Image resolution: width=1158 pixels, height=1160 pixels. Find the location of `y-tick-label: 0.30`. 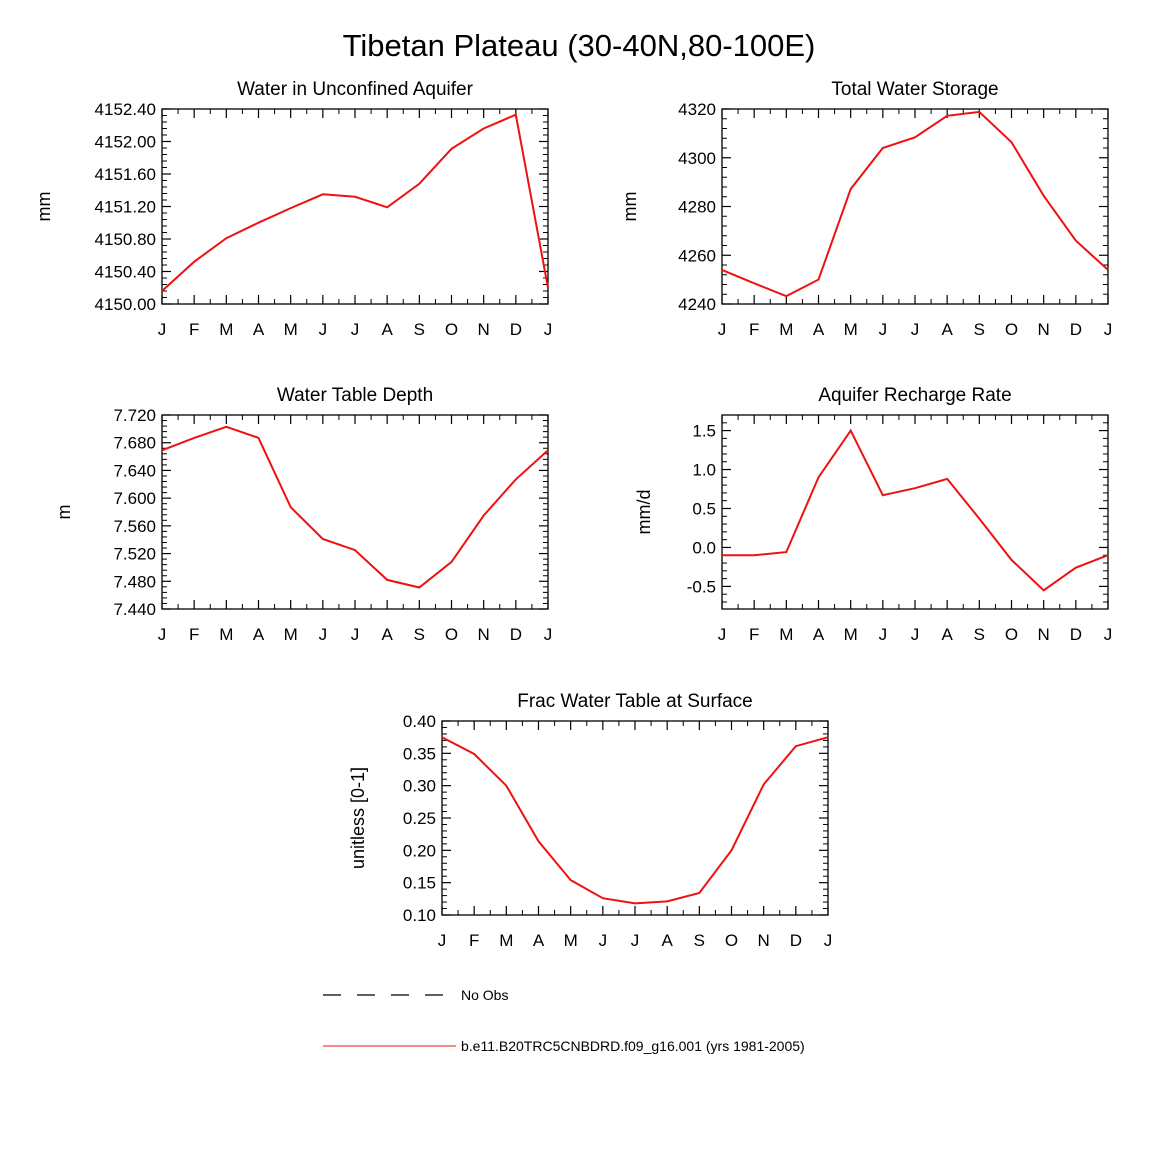

y-tick-label: 0.30 is located at coordinates (419, 786).